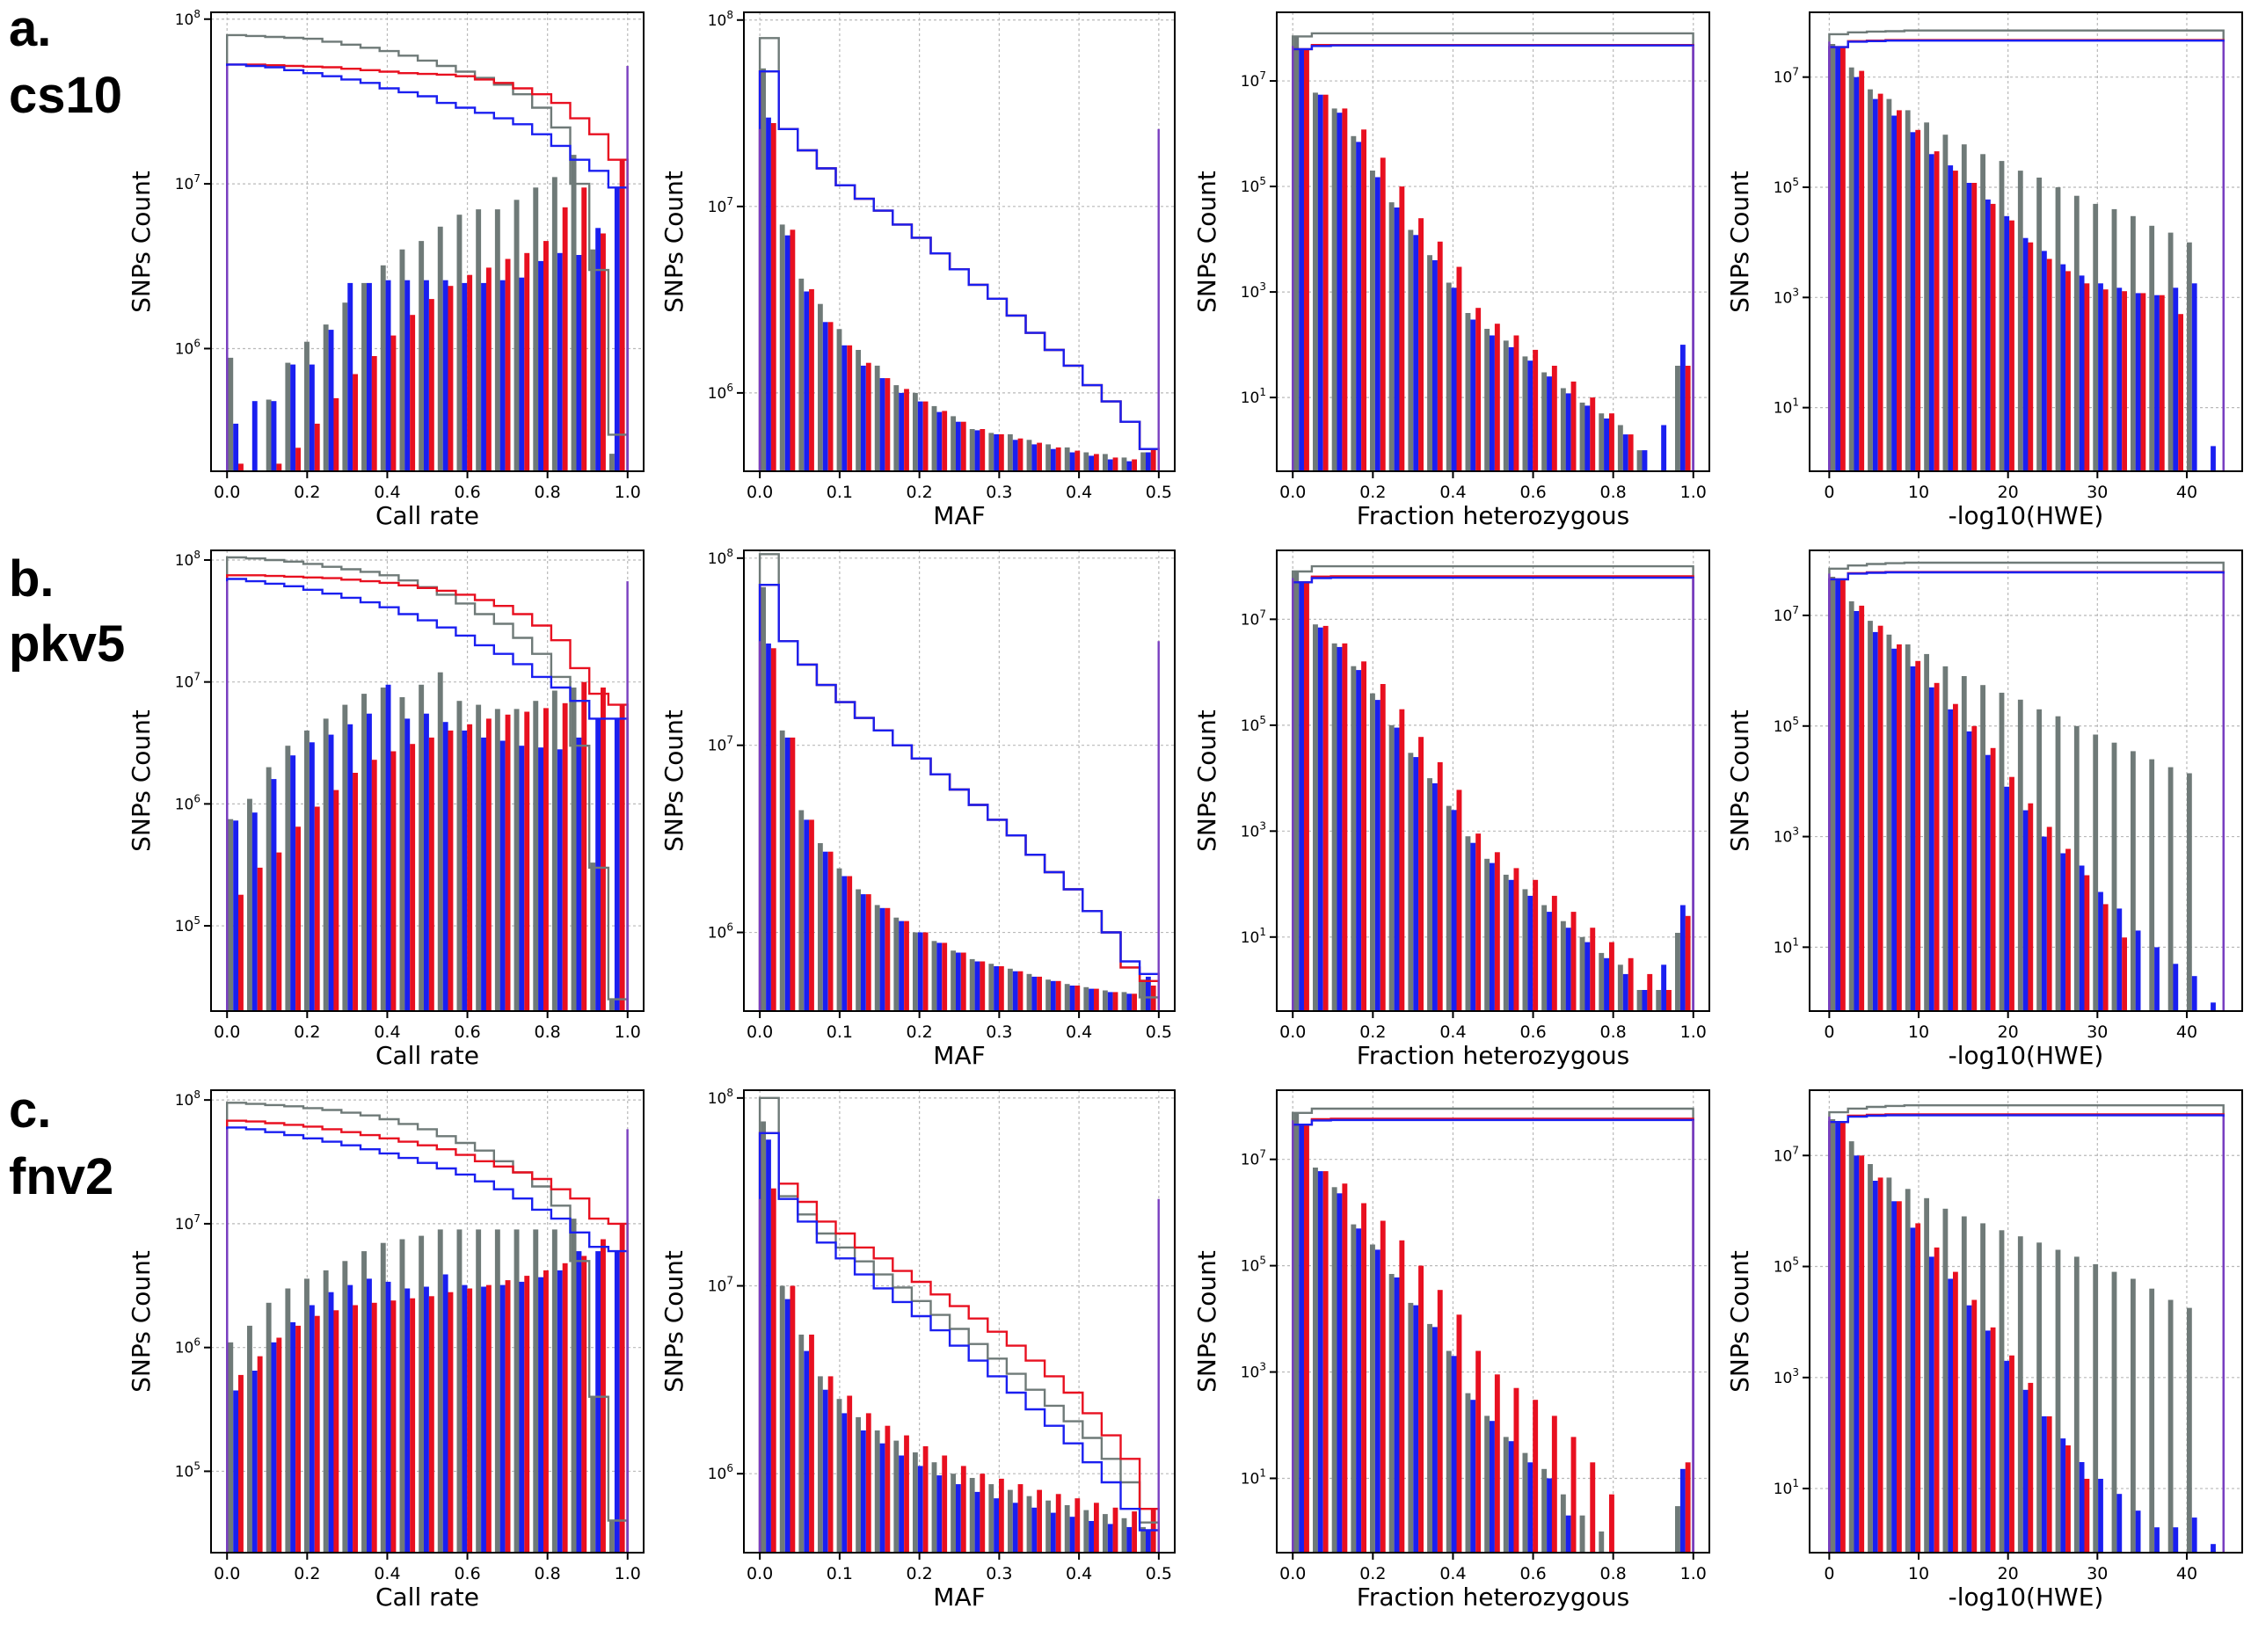 The width and height of the screenshot is (2251, 1652). Describe the element at coordinates (959, 1055) in the screenshot. I see `x-axis-title: MAF` at that location.